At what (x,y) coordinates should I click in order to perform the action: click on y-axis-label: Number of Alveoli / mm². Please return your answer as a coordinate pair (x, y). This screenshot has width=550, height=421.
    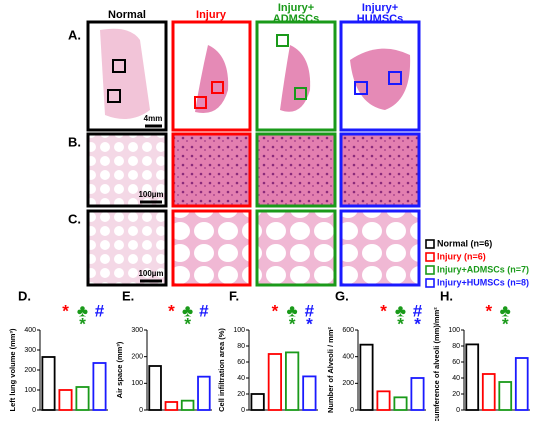
    Looking at the image, I should click on (330, 370).